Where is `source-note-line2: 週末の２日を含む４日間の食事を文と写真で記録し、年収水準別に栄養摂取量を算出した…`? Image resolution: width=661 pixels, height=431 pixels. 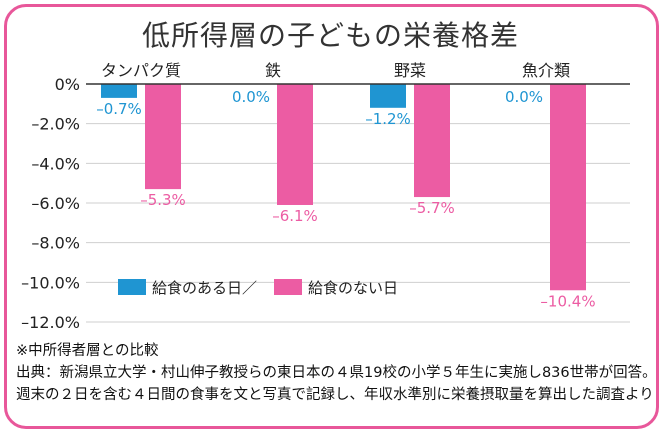
source-note-line2: 週末の２日を含む４日間の食事を文と写真で記録し、年収水準別に栄養摂取量を算出した… is located at coordinates (335, 395).